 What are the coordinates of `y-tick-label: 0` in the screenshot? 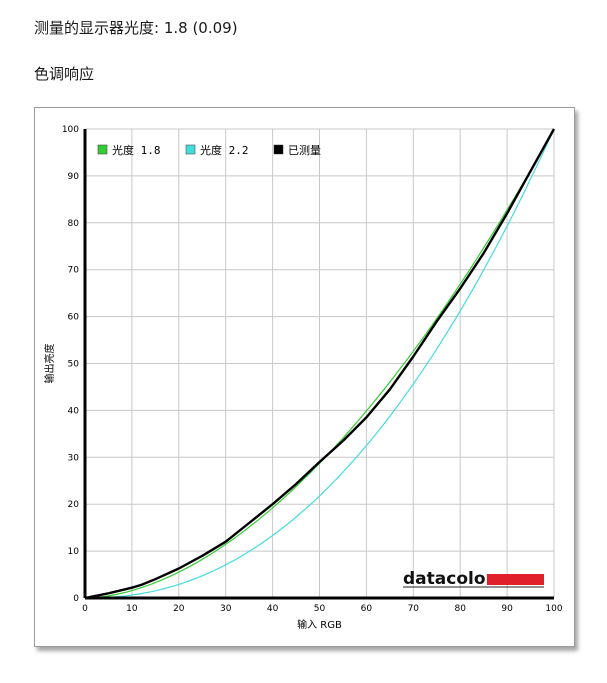 It's located at (76, 599).